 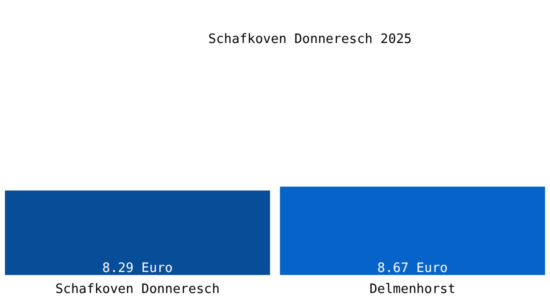 What do you see at coordinates (412, 268) in the screenshot?
I see `data-label: 8.67 Euro` at bounding box center [412, 268].